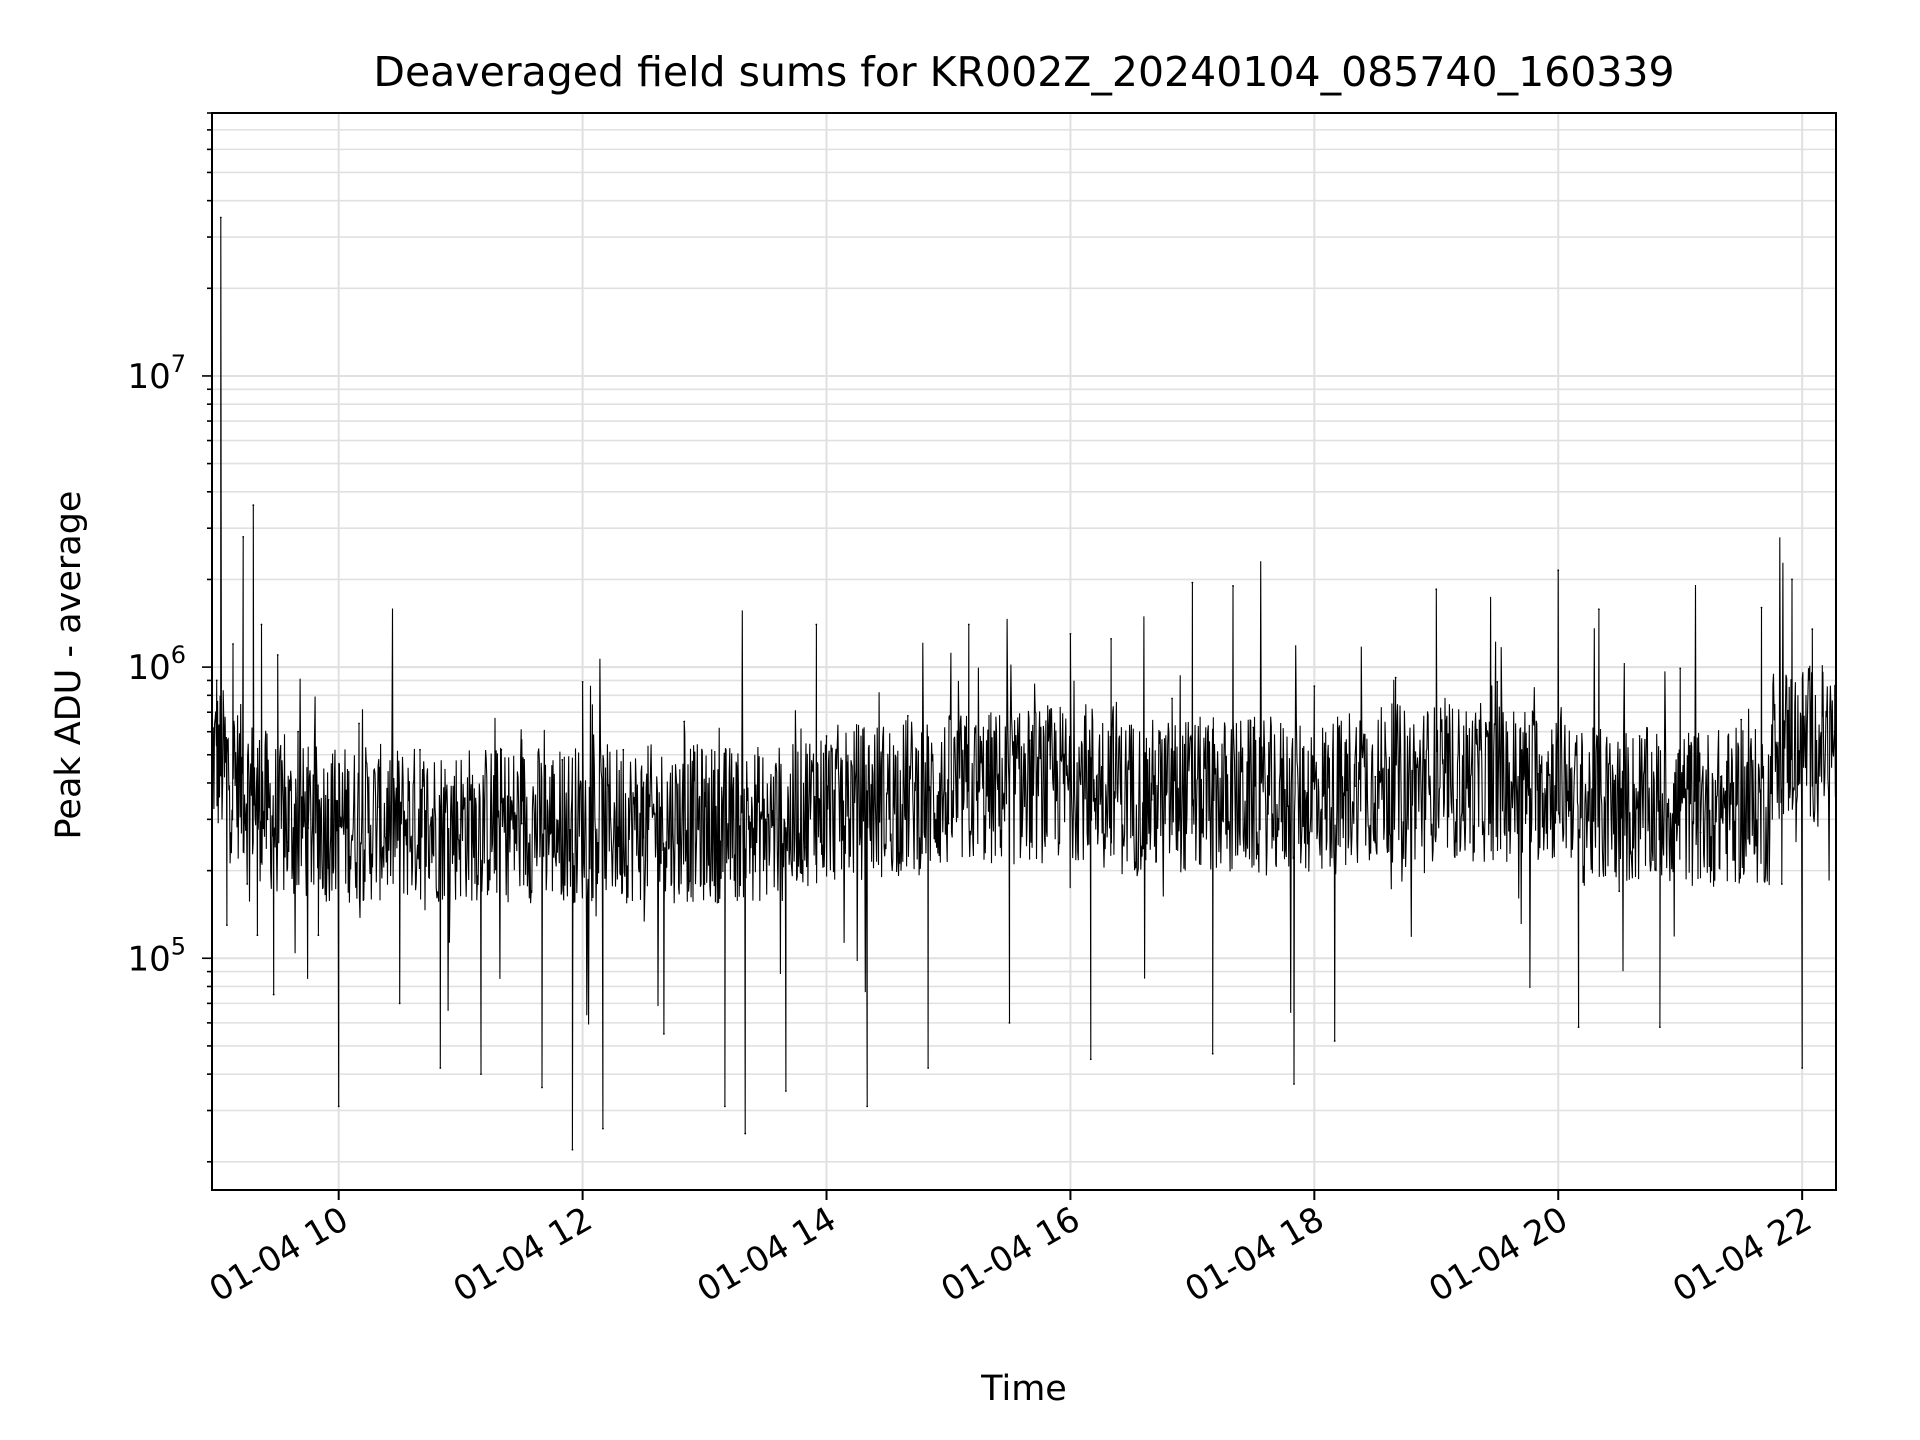  I want to click on y-tick-label: 10⁶, so click(156, 664).